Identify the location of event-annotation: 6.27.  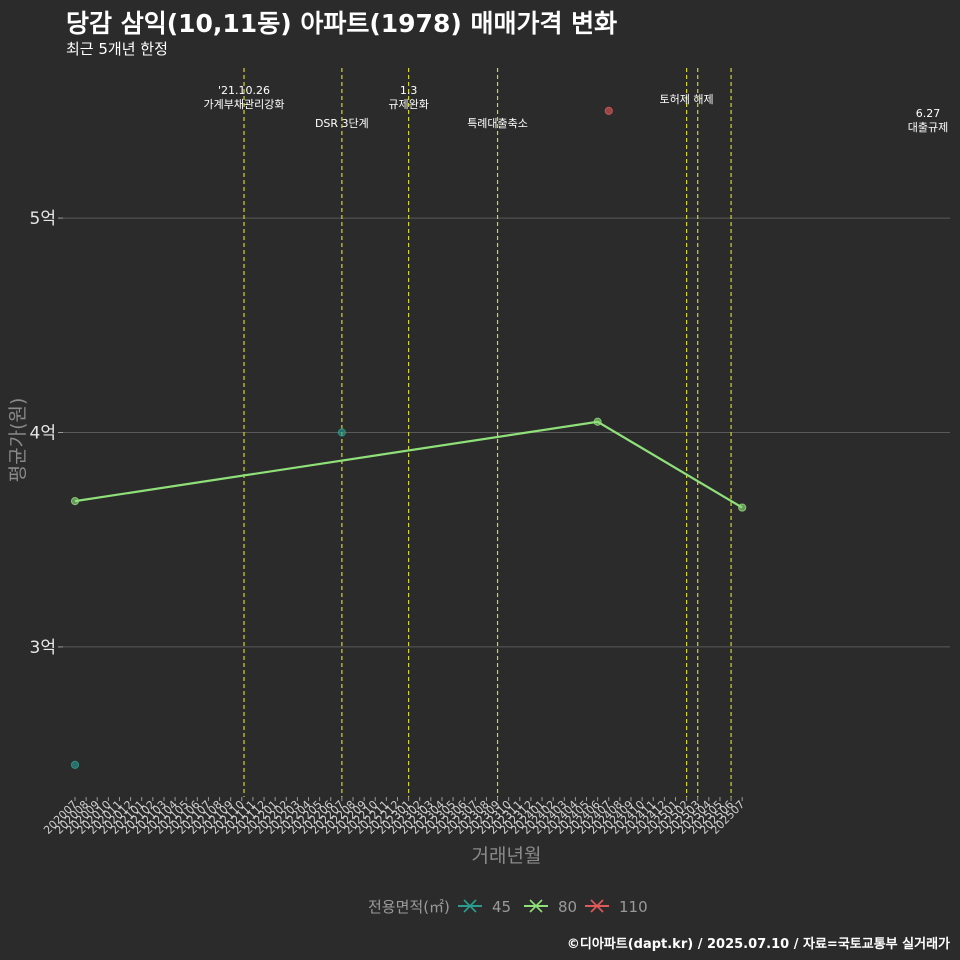
(928, 113).